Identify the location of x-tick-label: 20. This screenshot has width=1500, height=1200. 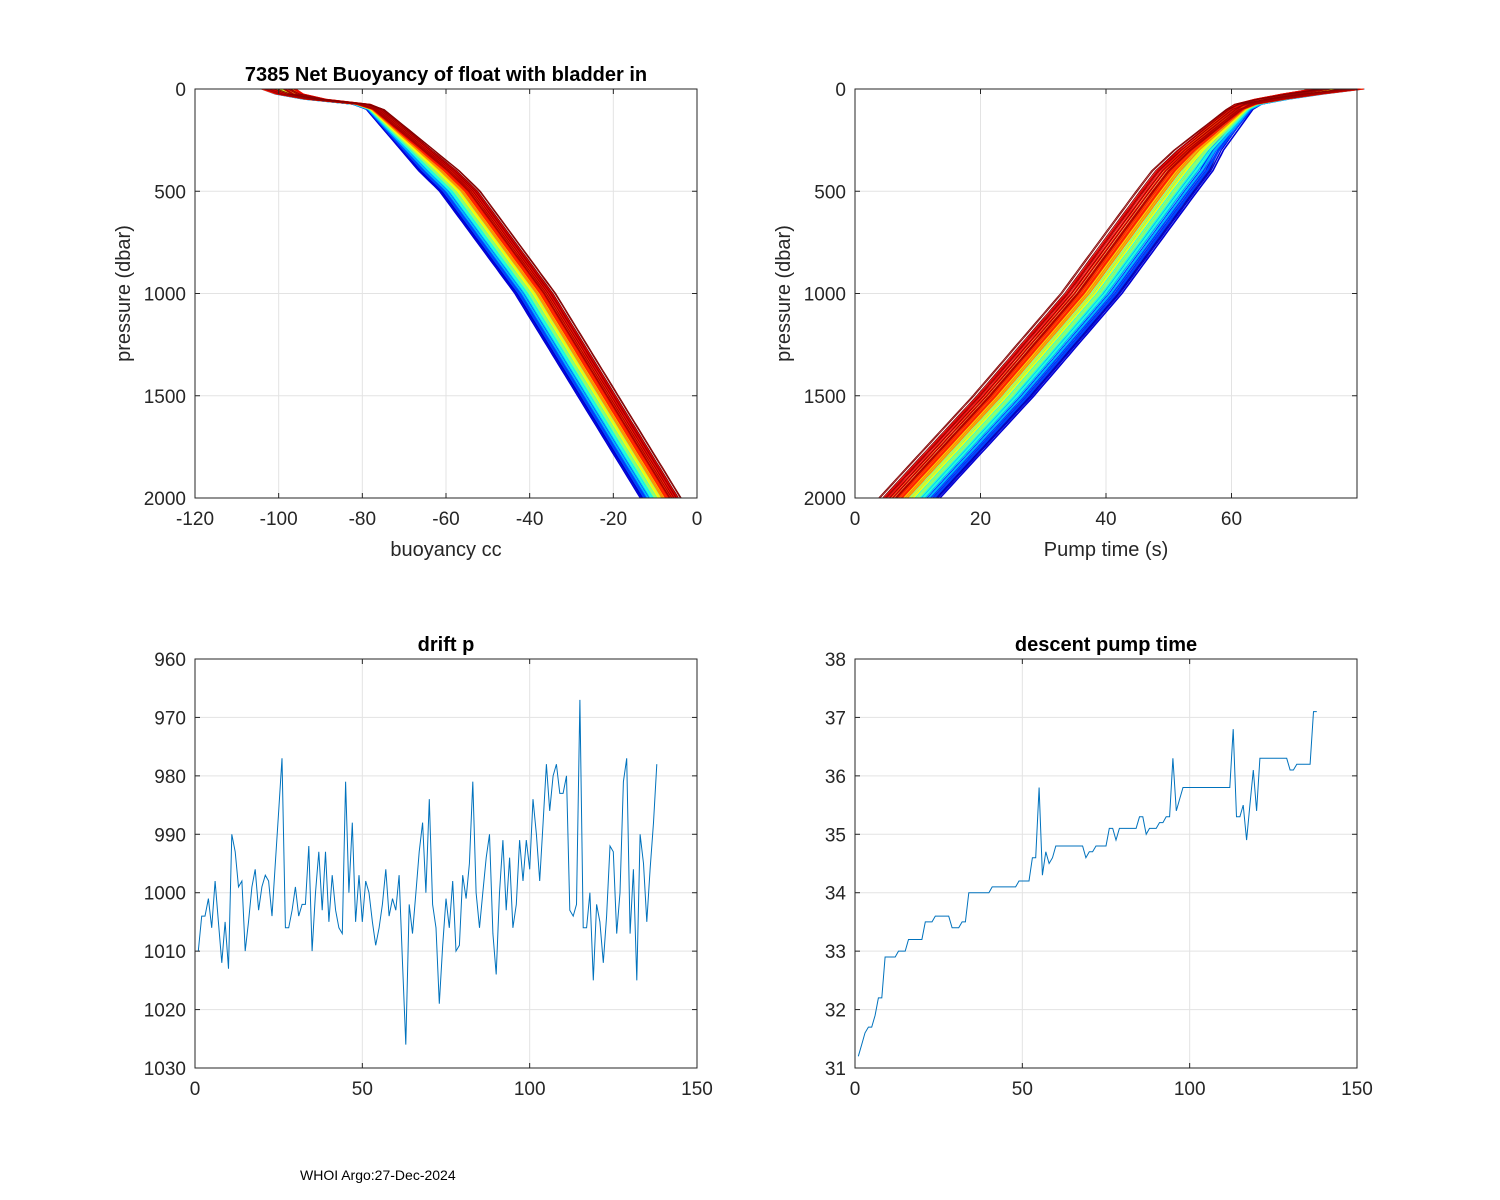
(980, 519).